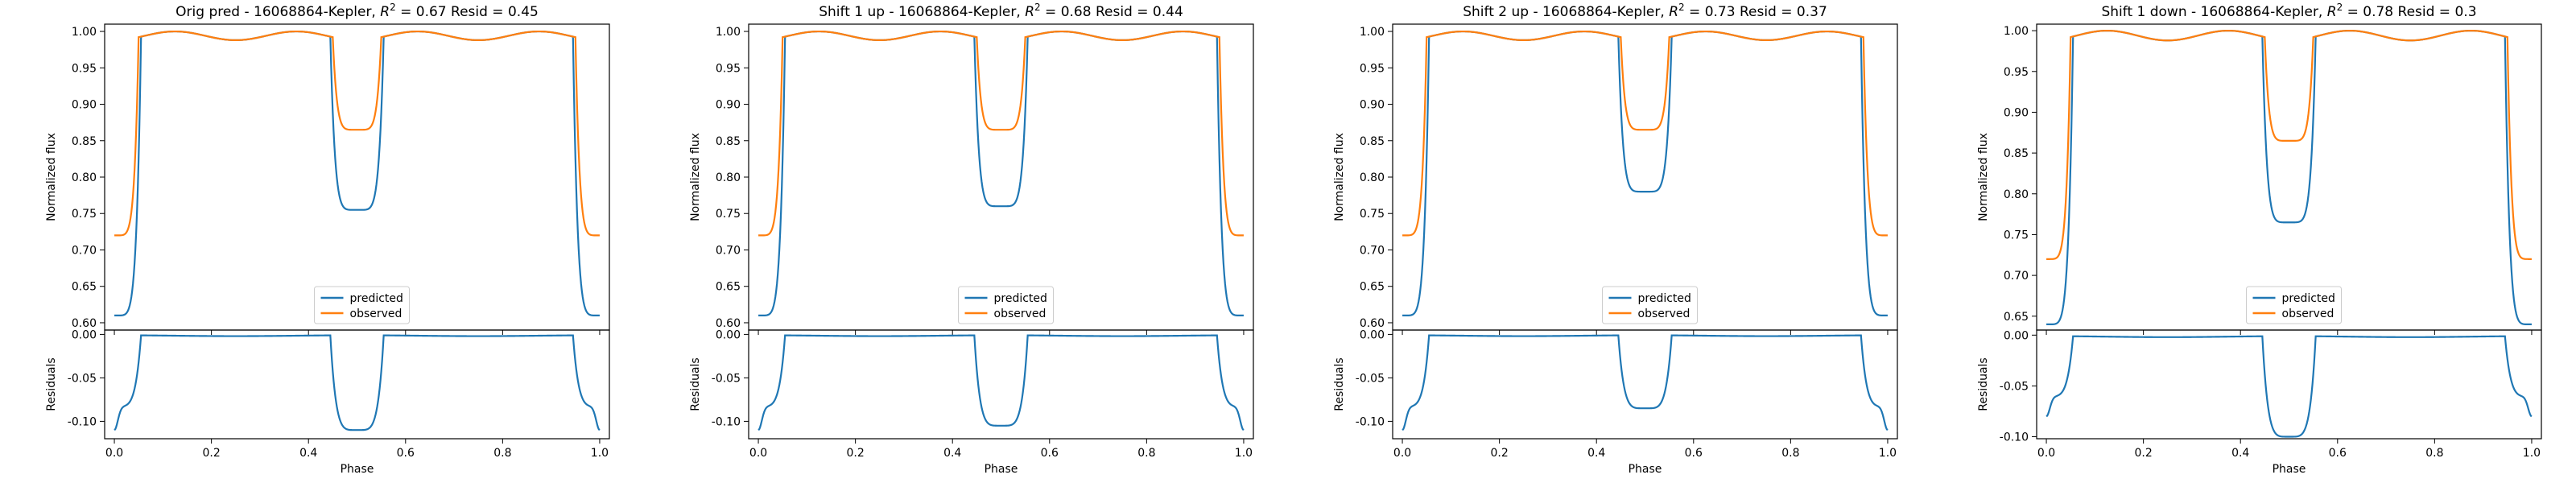  Describe the element at coordinates (2213, 12) in the screenshot. I see `title-prefix: Shift 1 down - 16068864-Kepler,` at that location.